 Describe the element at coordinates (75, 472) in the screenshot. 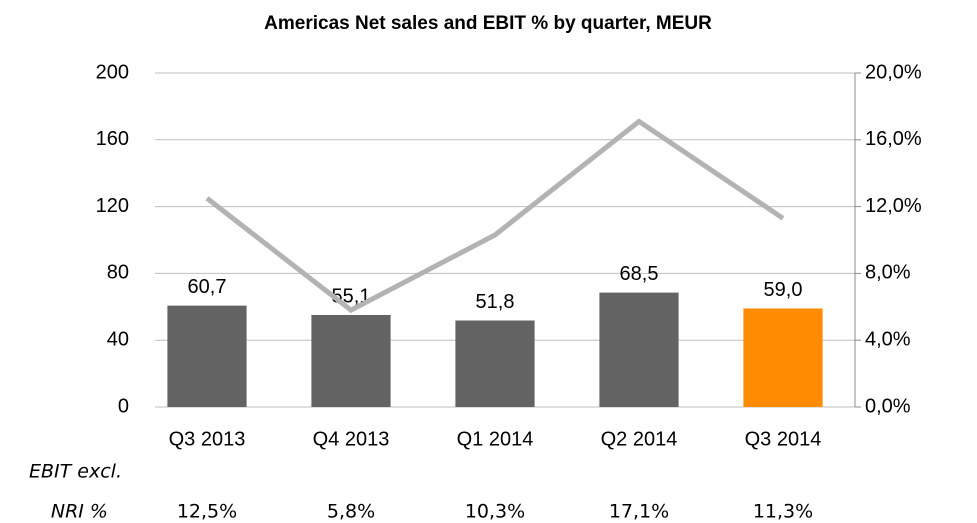

I see `row-label: EBIT excl.` at that location.